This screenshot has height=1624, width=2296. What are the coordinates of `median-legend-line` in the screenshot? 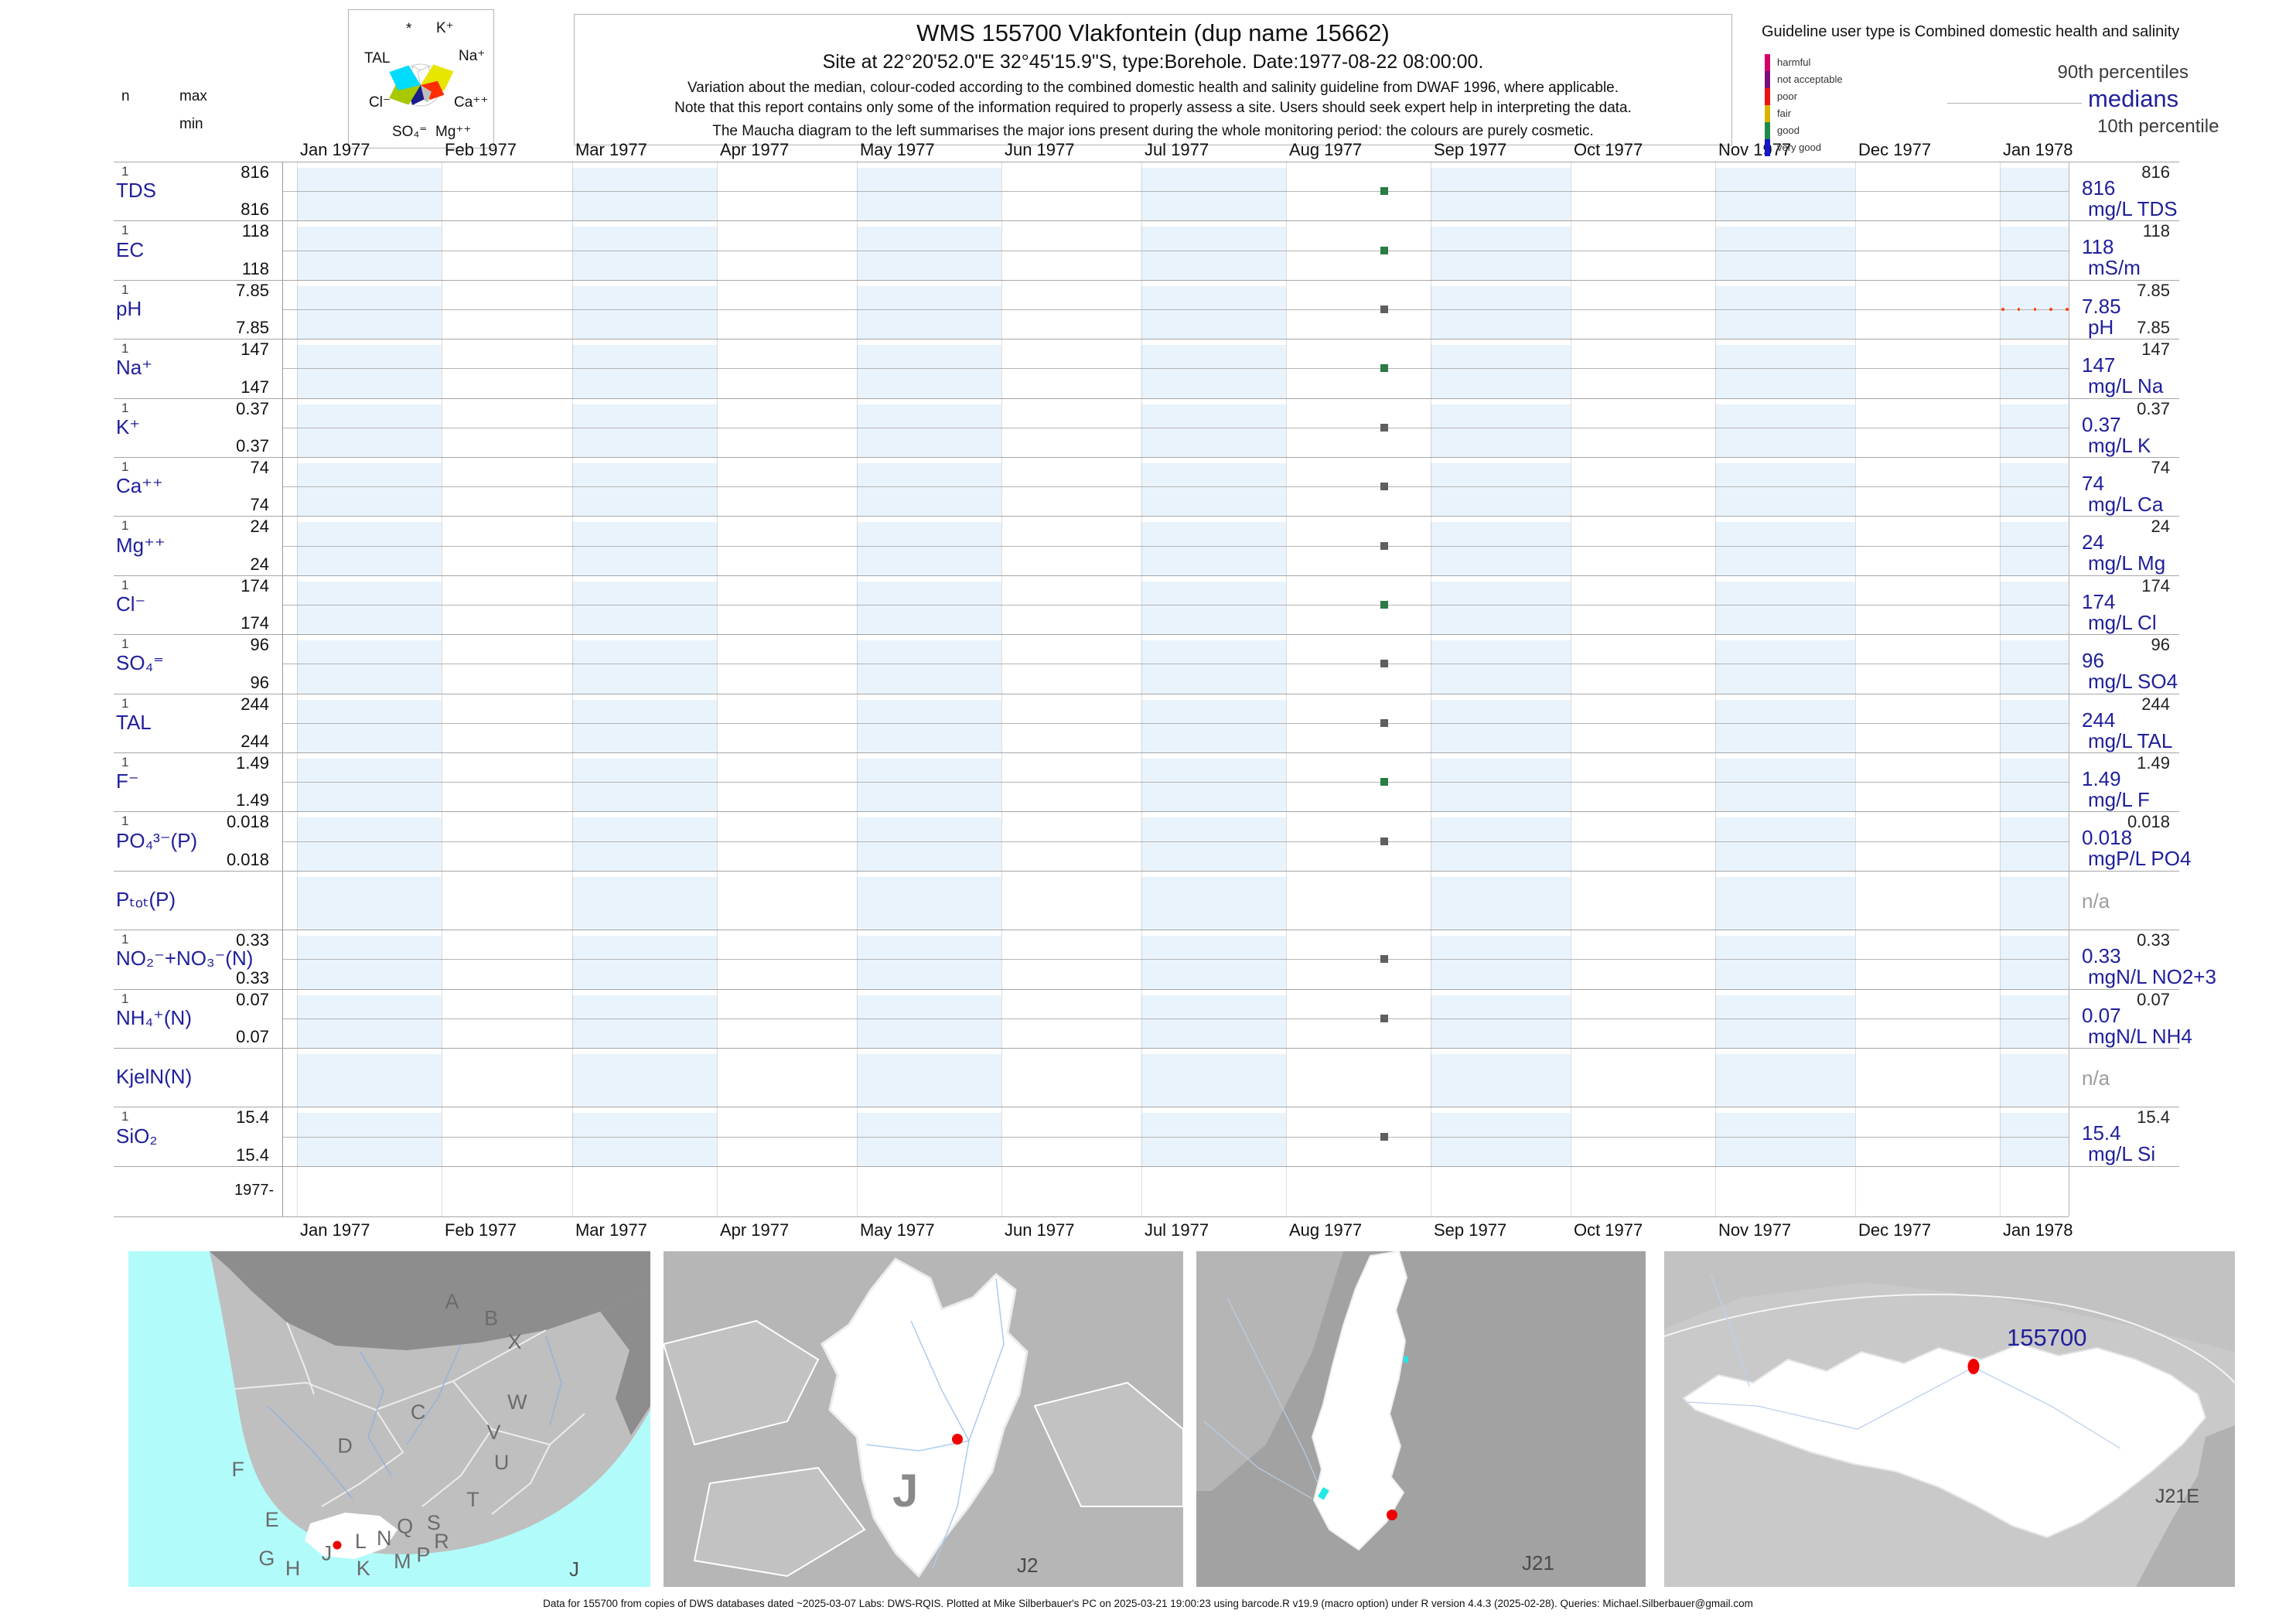 It's located at (2014, 103).